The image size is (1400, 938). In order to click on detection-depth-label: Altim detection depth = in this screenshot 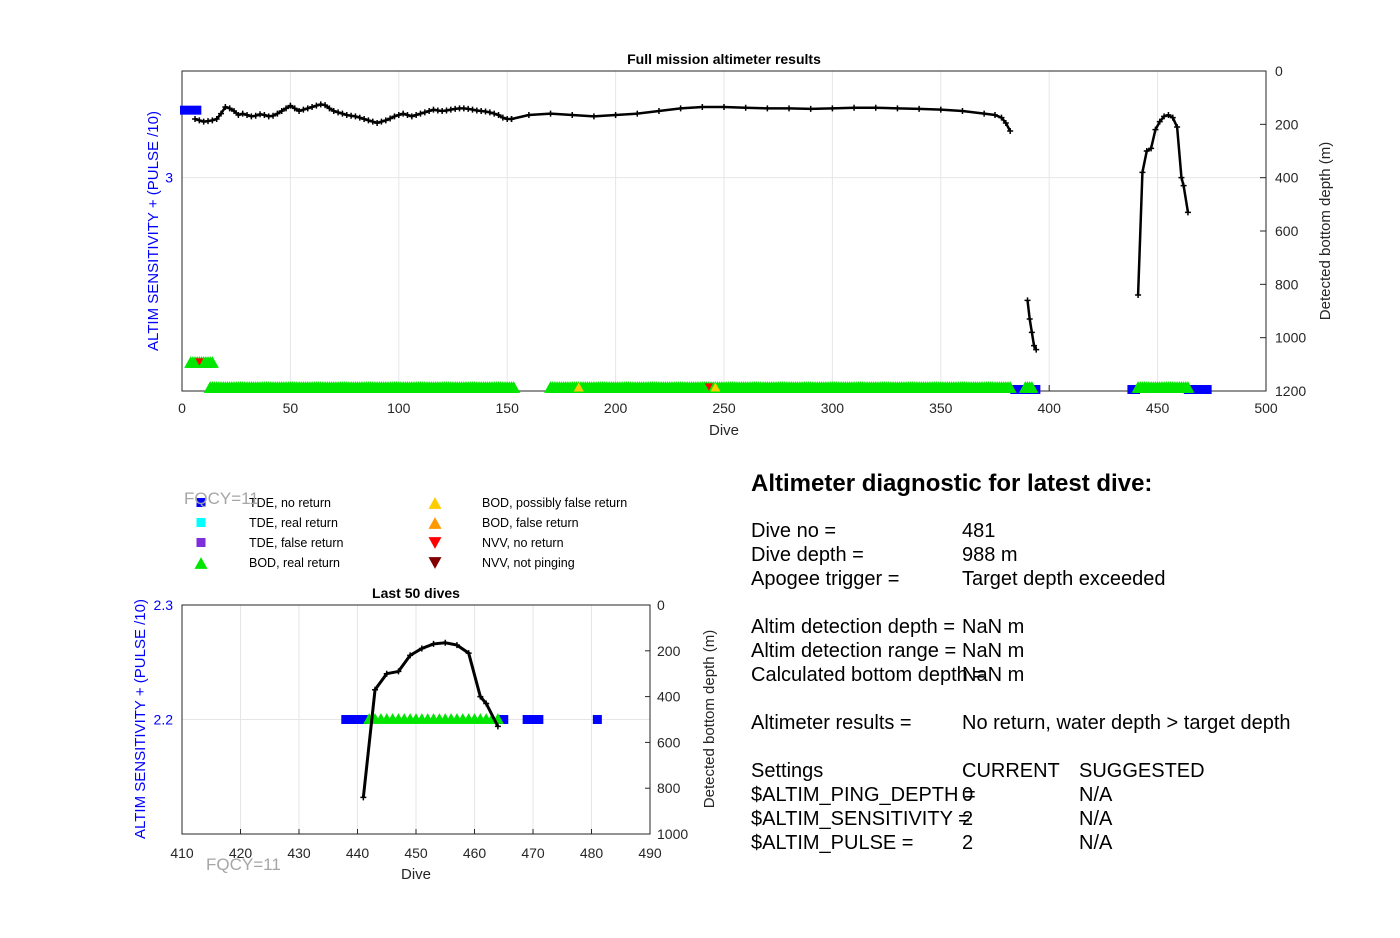, I will do `click(853, 627)`.